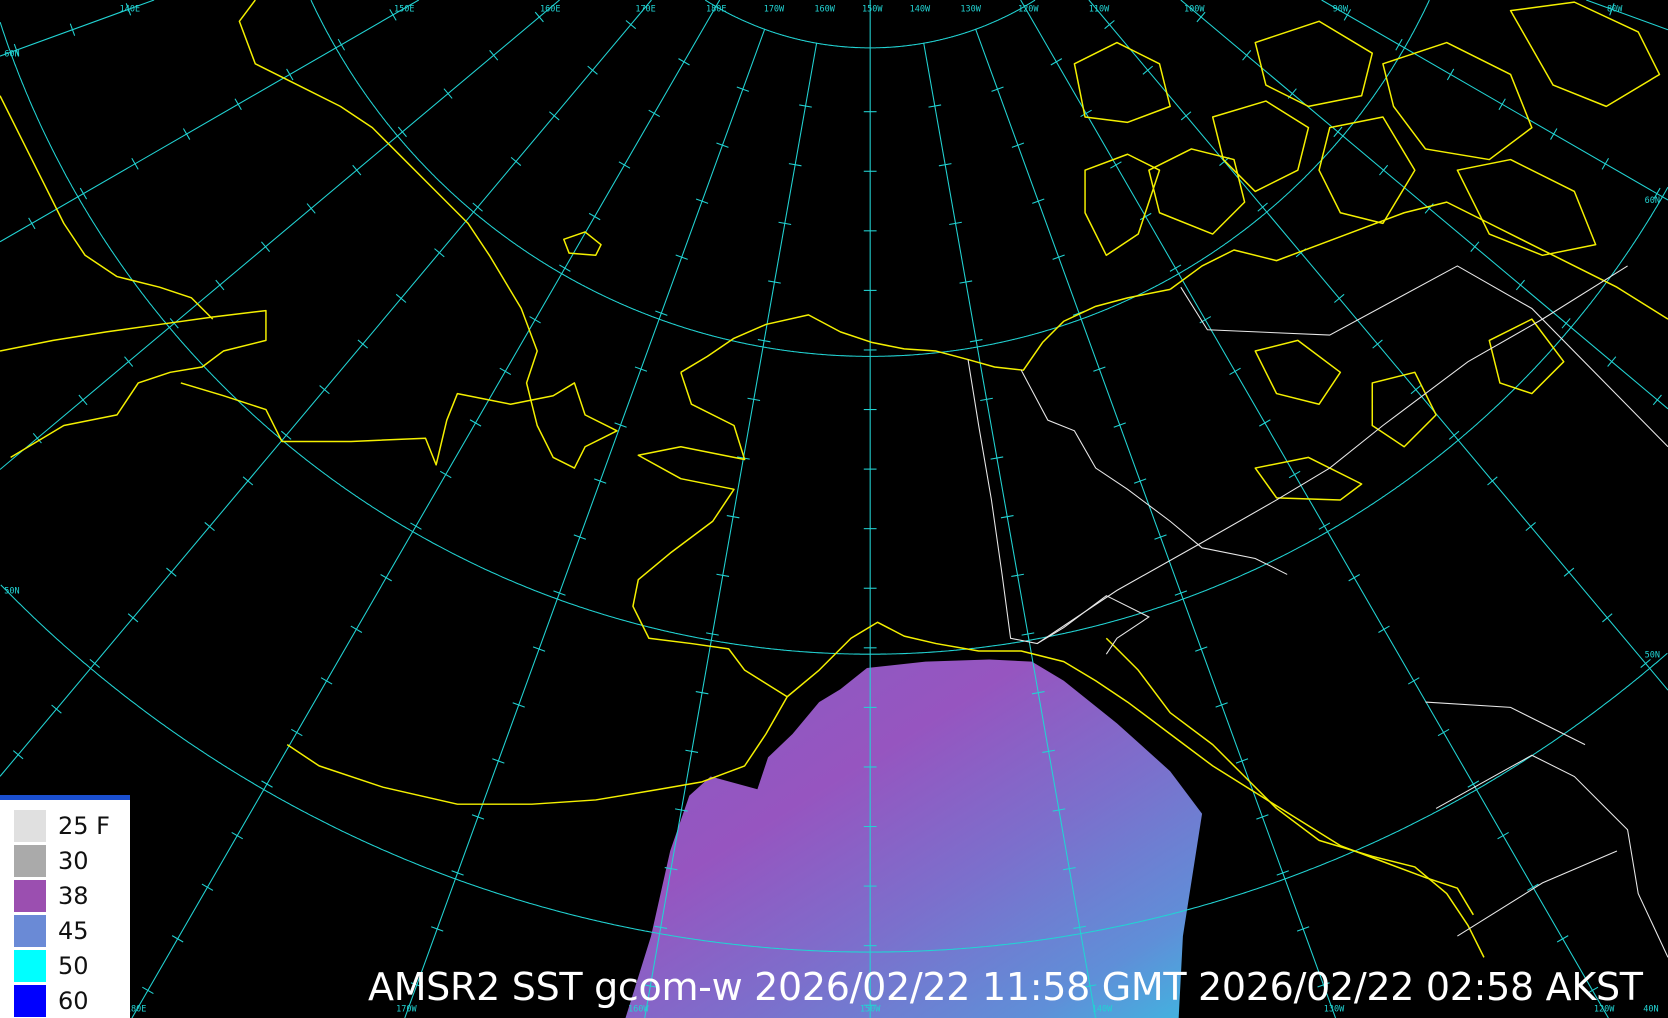  I want to click on longitude-label: 170E, so click(645, 10).